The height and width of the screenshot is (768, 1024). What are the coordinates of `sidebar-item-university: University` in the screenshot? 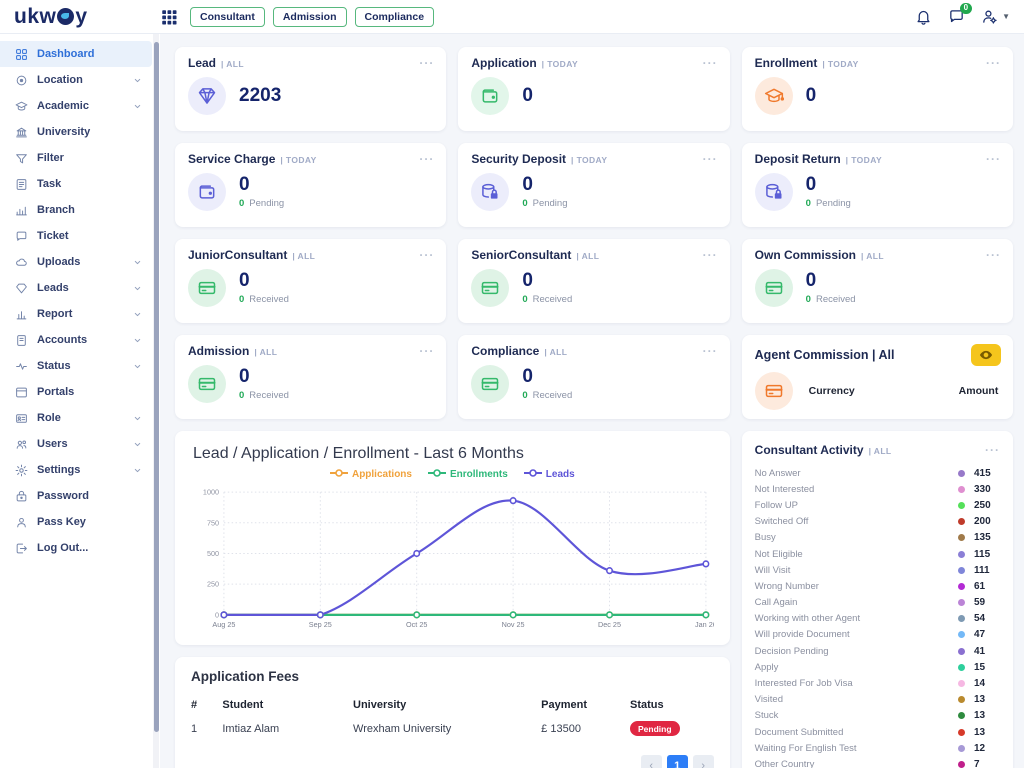 It's located at (76, 132).